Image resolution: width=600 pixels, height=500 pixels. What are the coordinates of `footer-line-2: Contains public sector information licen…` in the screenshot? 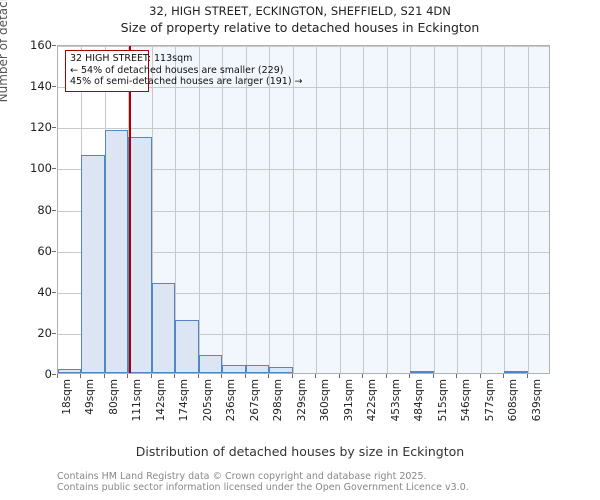 It's located at (263, 487).